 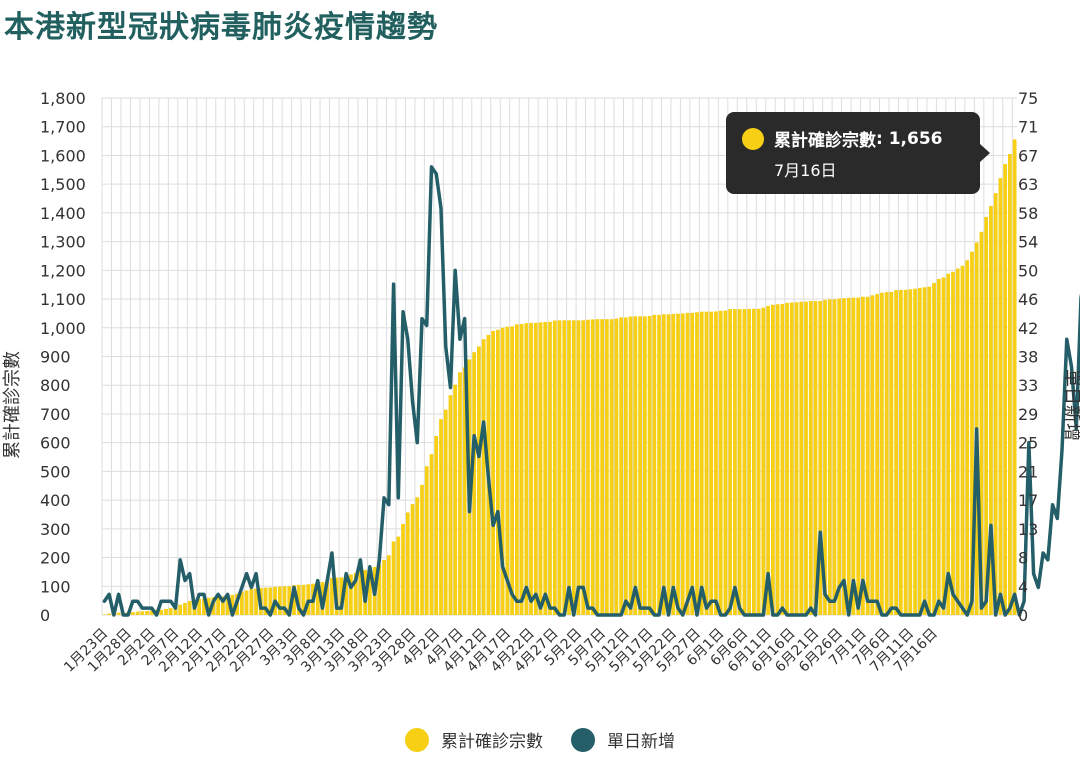 I want to click on legend-item-cumulative: 累計確診宗數, so click(x=474, y=739).